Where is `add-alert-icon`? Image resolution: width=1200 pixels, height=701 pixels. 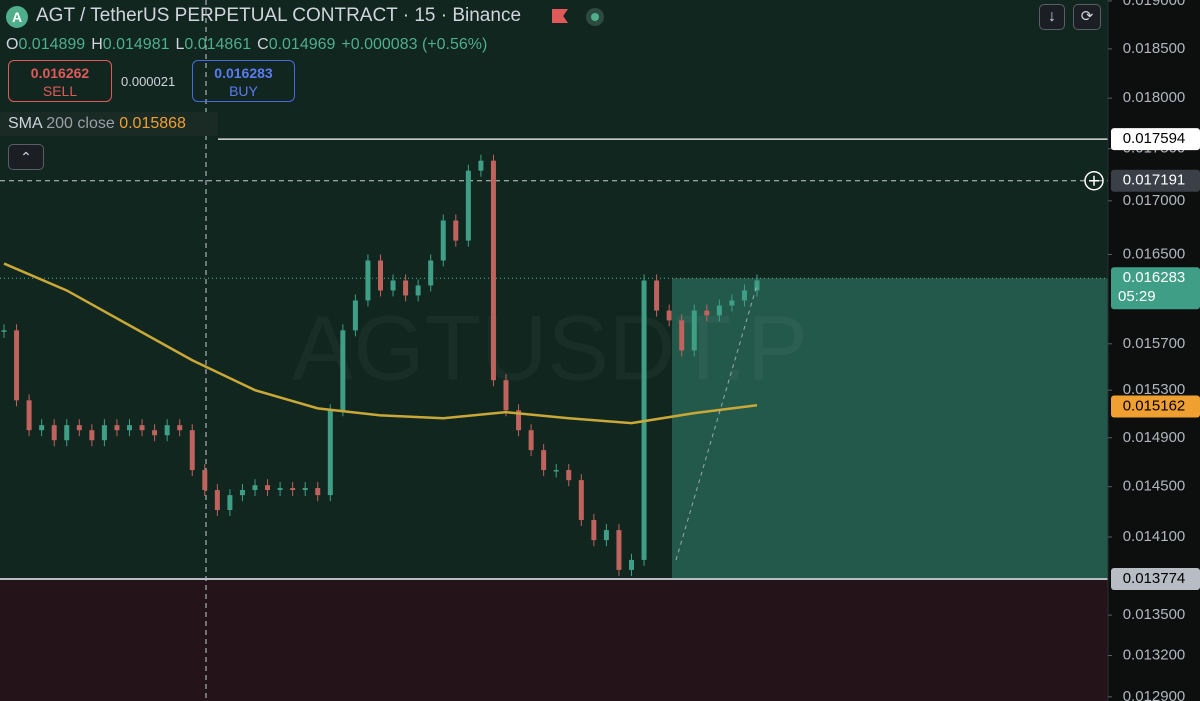 add-alert-icon is located at coordinates (1094, 180).